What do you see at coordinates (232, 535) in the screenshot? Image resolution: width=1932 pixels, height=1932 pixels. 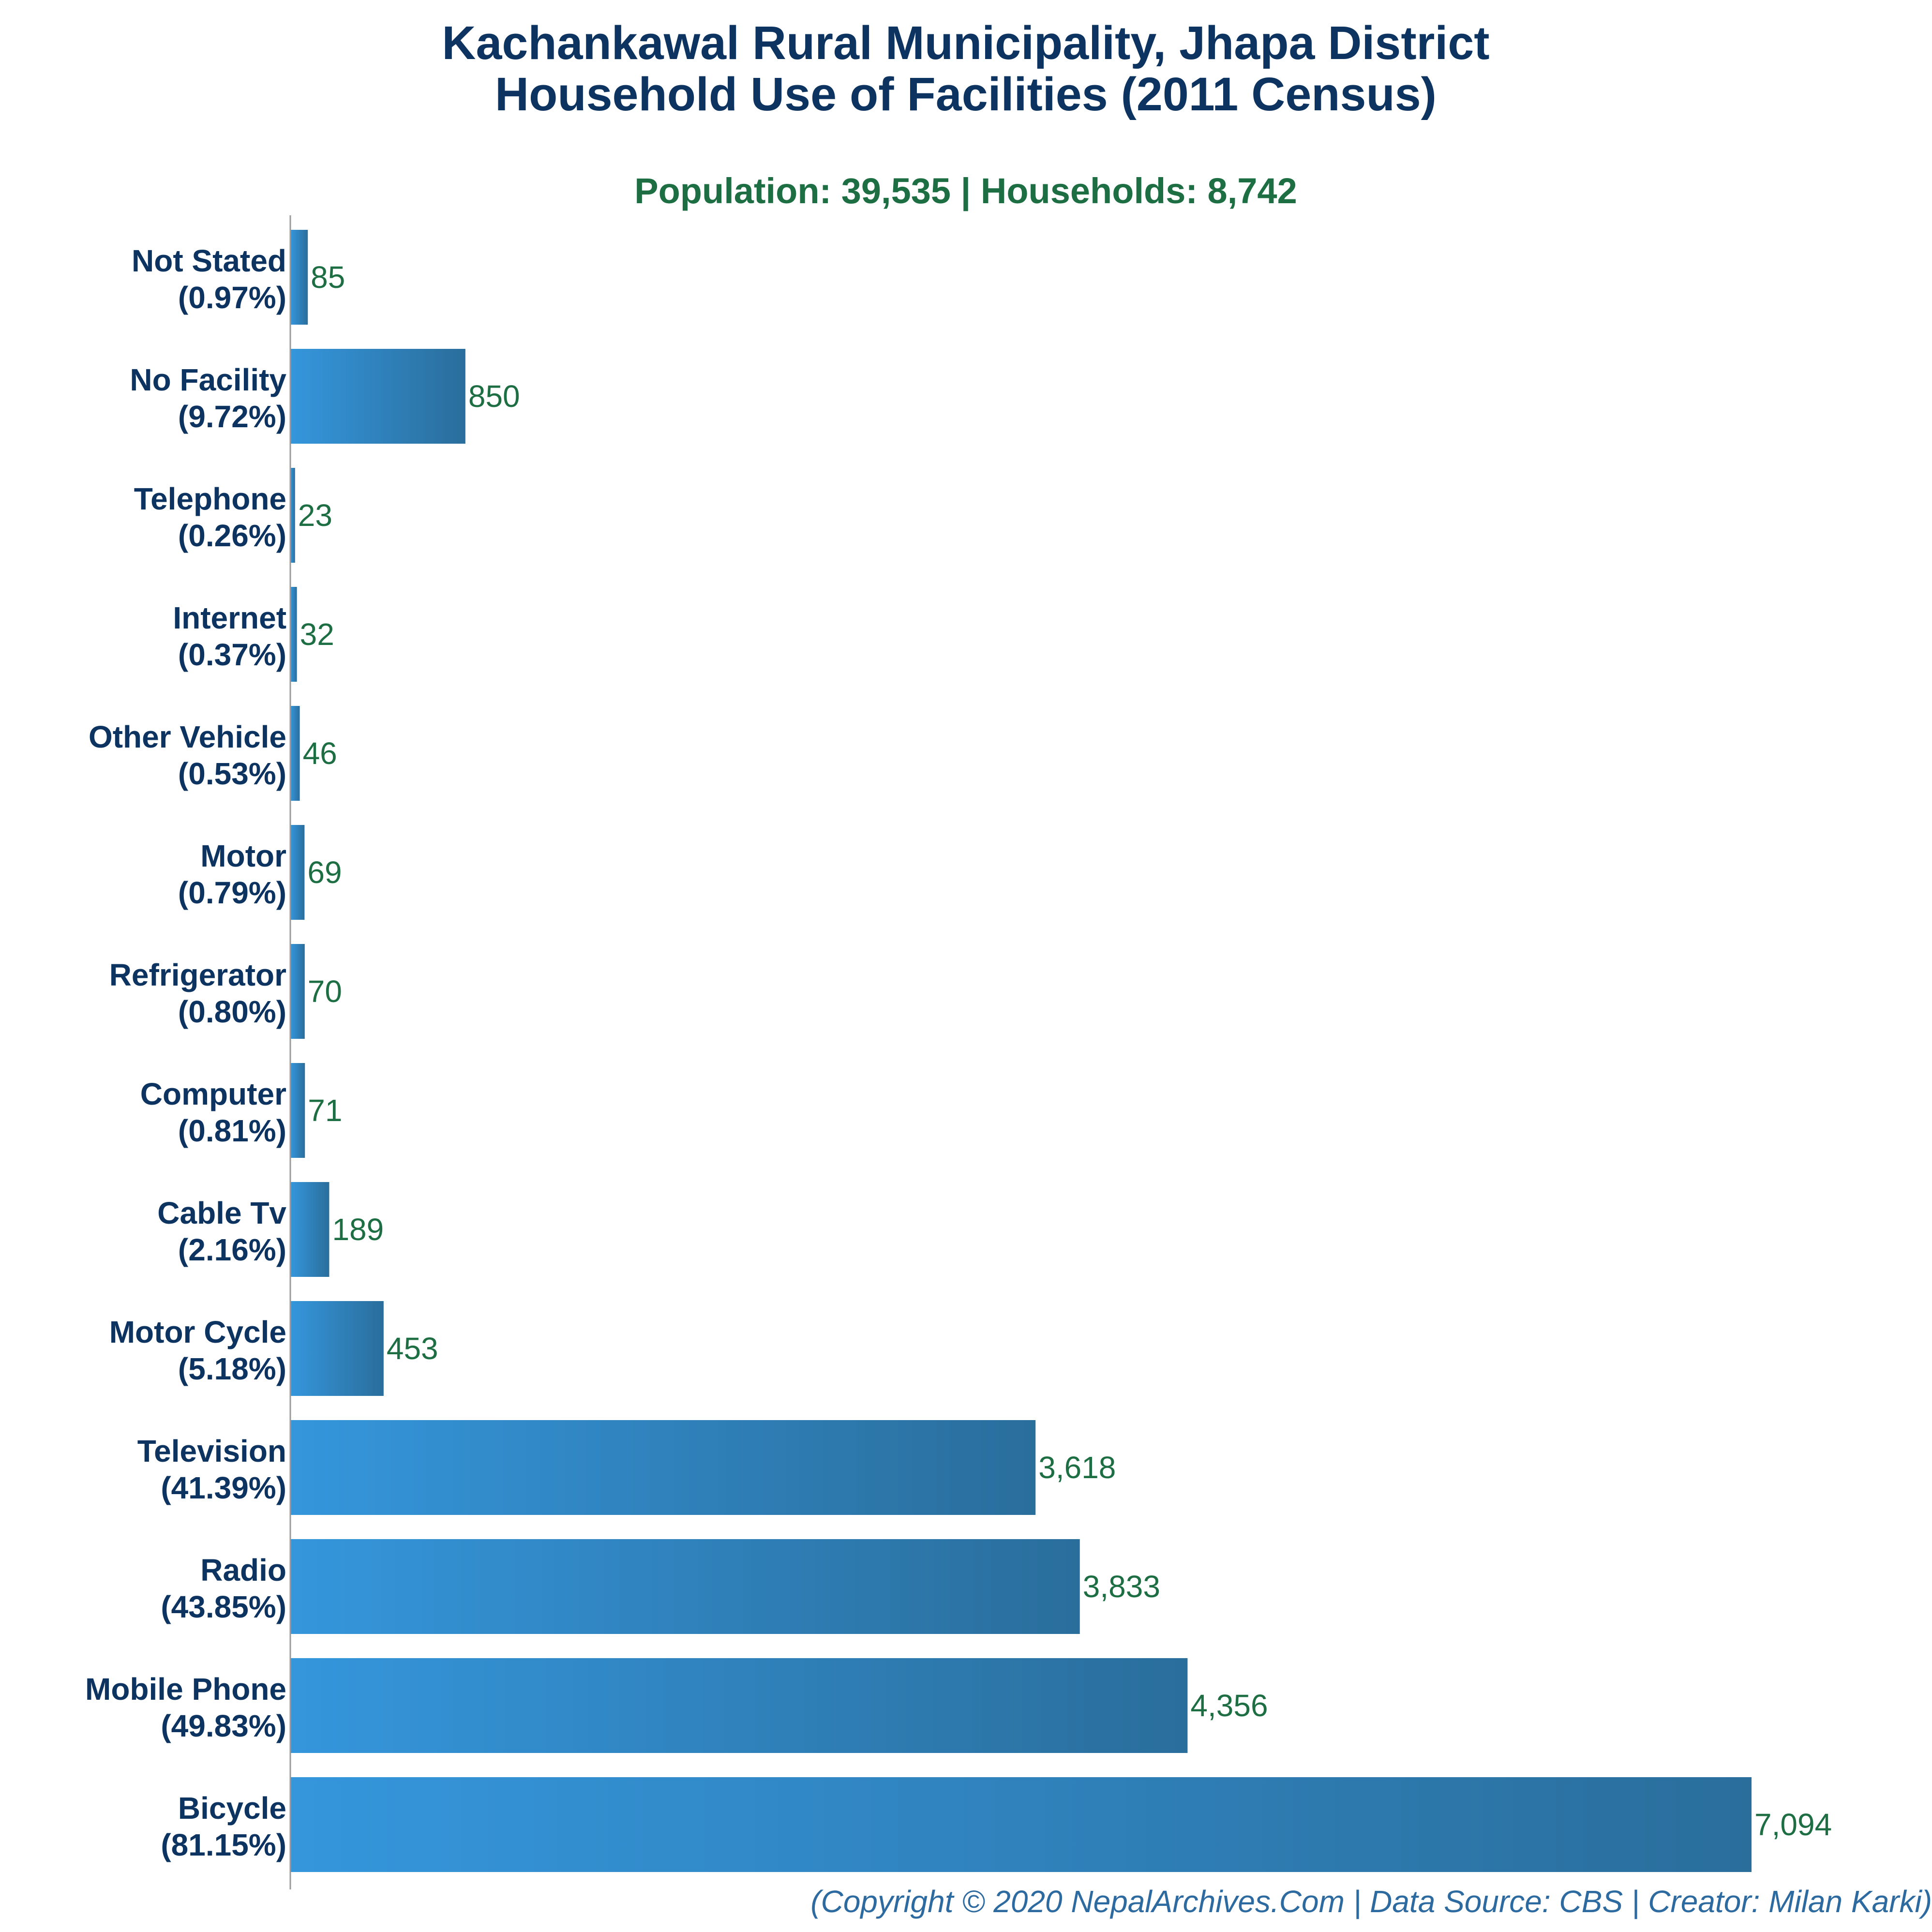 I see `category-percent: (0.26%)` at bounding box center [232, 535].